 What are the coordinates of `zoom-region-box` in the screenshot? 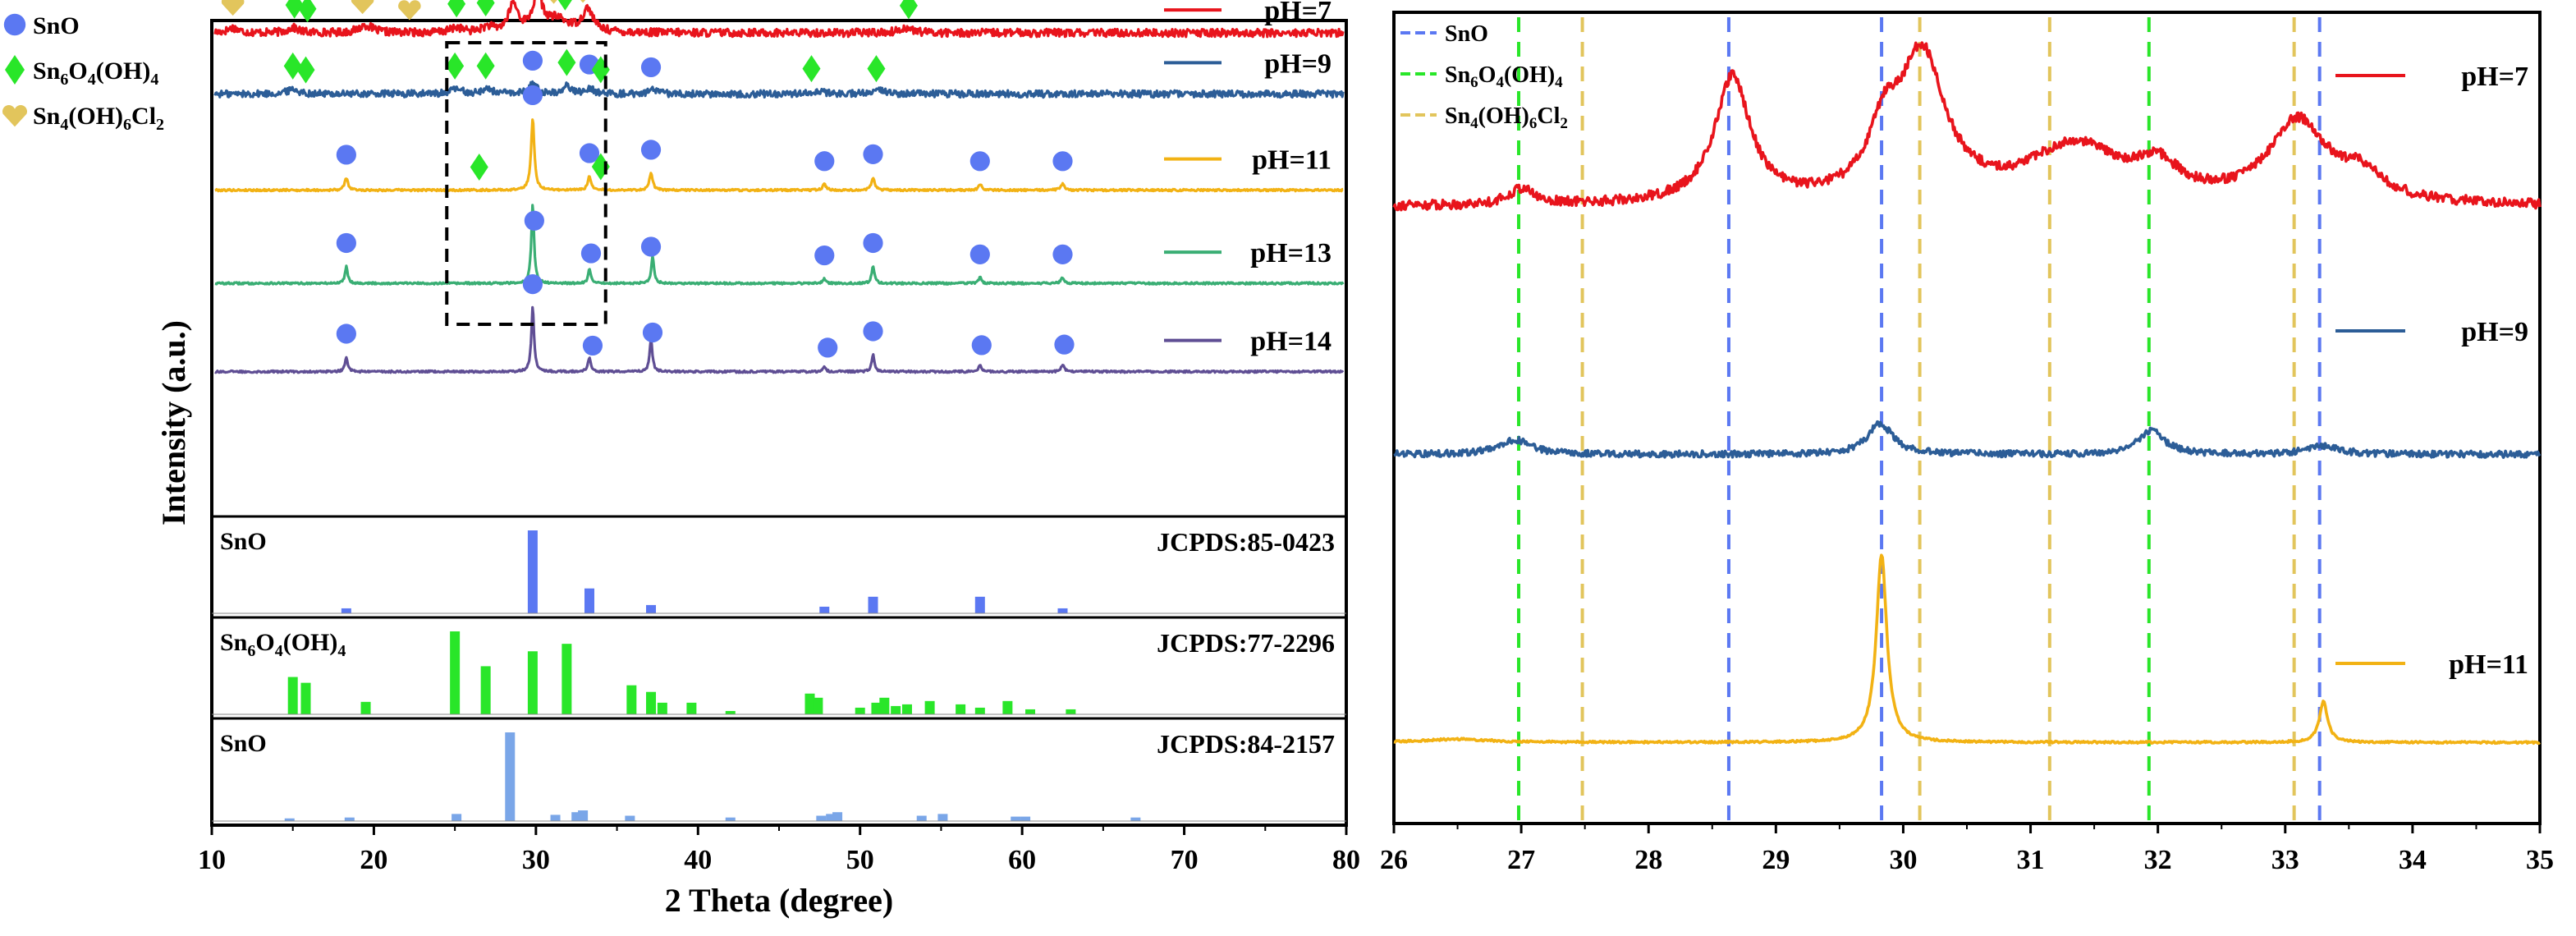 It's located at (526, 183).